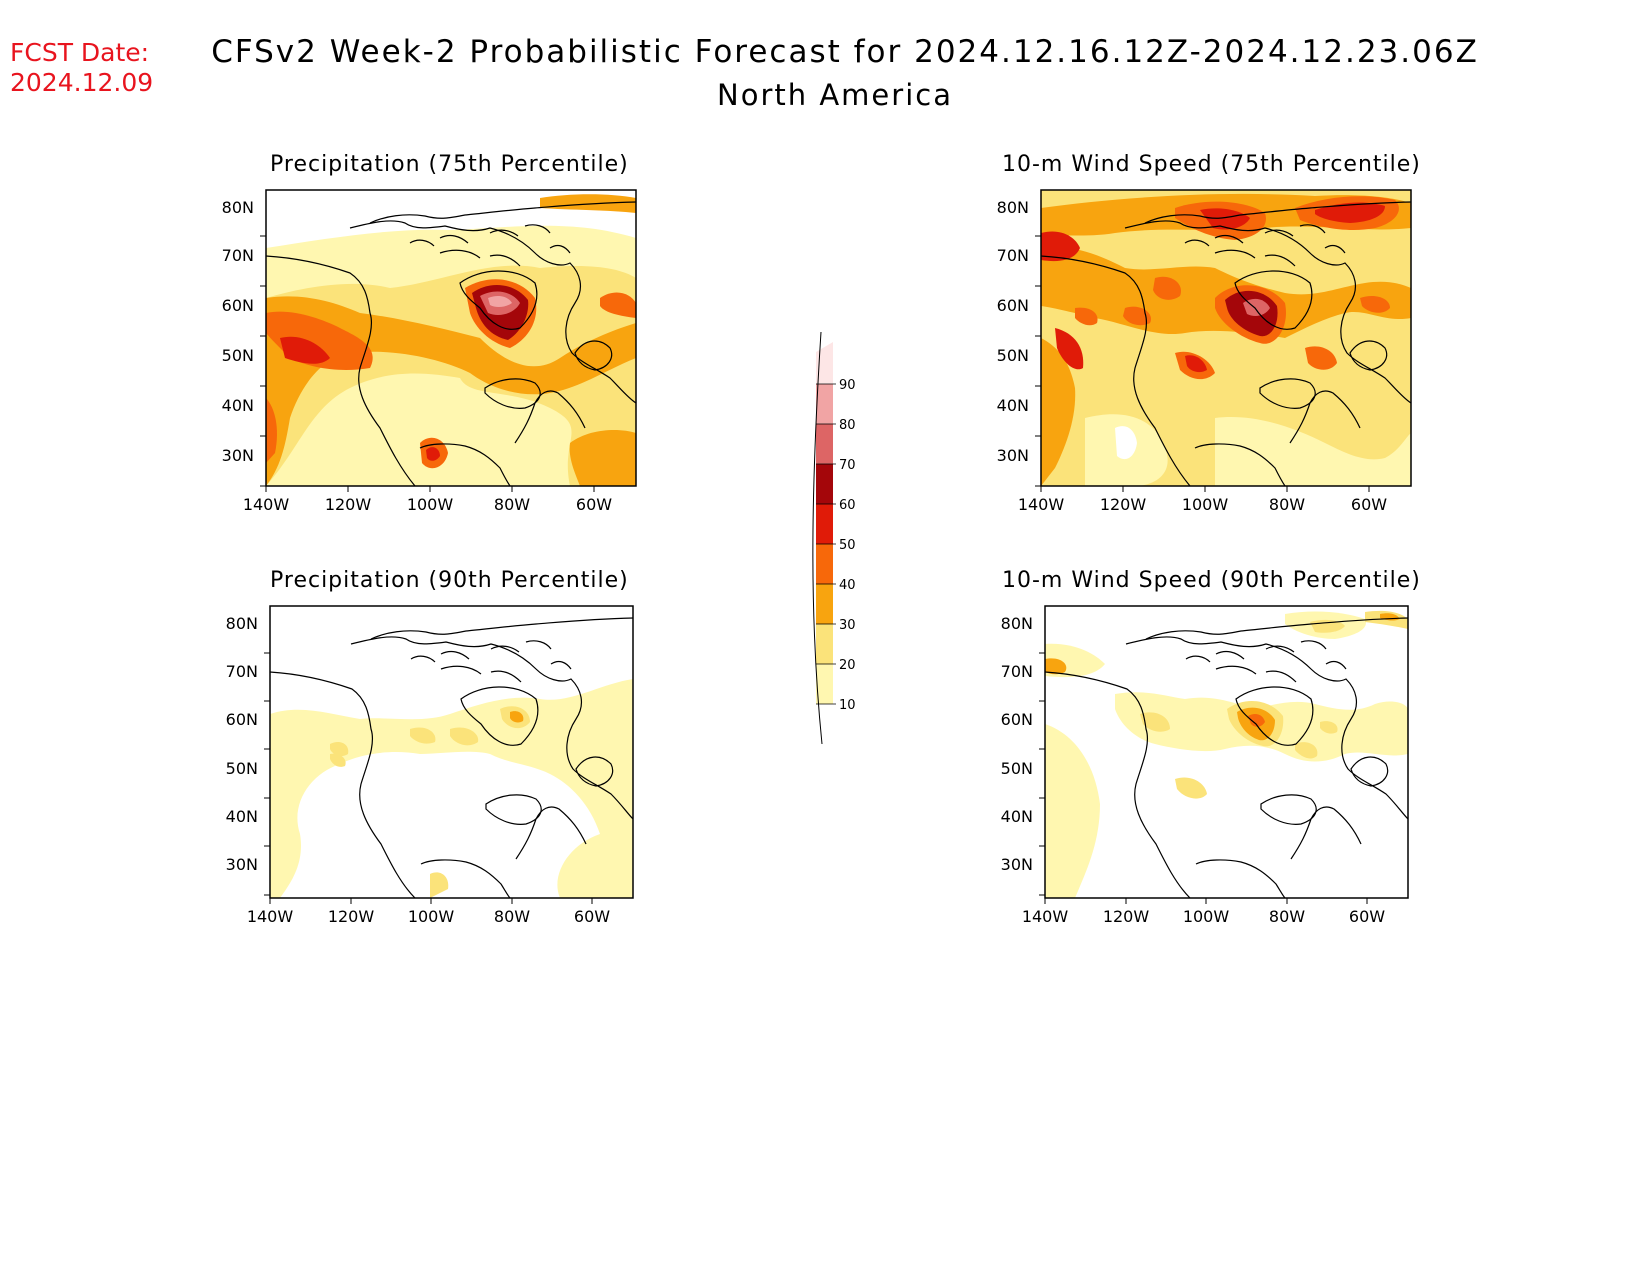 Image resolution: width=1650 pixels, height=1275 pixels. I want to click on colorbar-label: 50, so click(847, 545).